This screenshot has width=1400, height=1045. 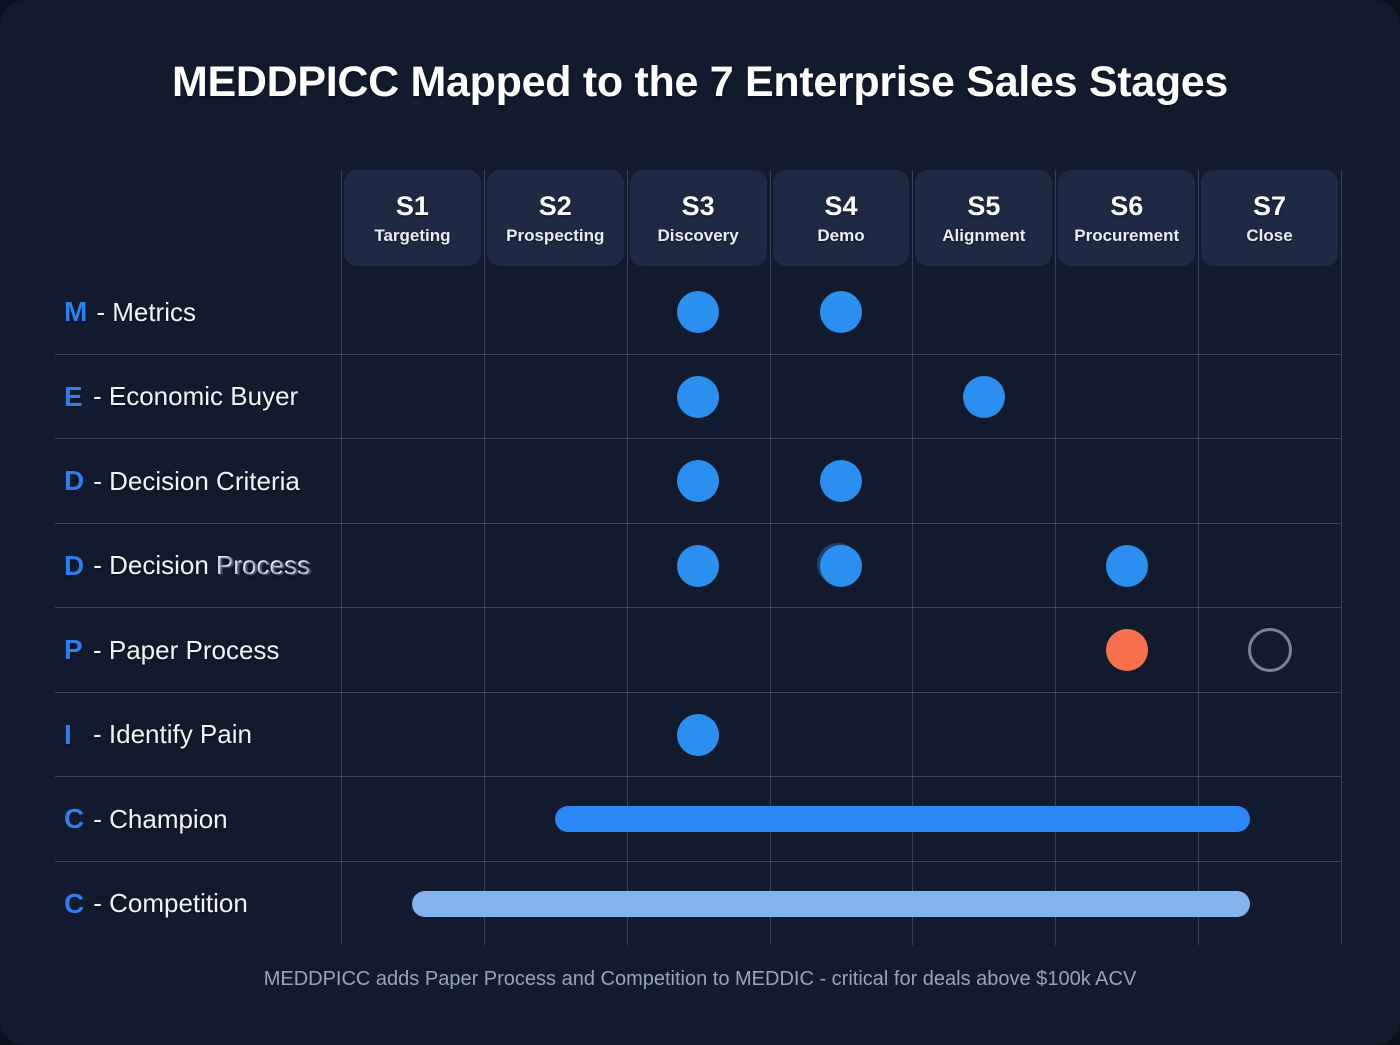 What do you see at coordinates (73, 650) in the screenshot?
I see `row-letter: P` at bounding box center [73, 650].